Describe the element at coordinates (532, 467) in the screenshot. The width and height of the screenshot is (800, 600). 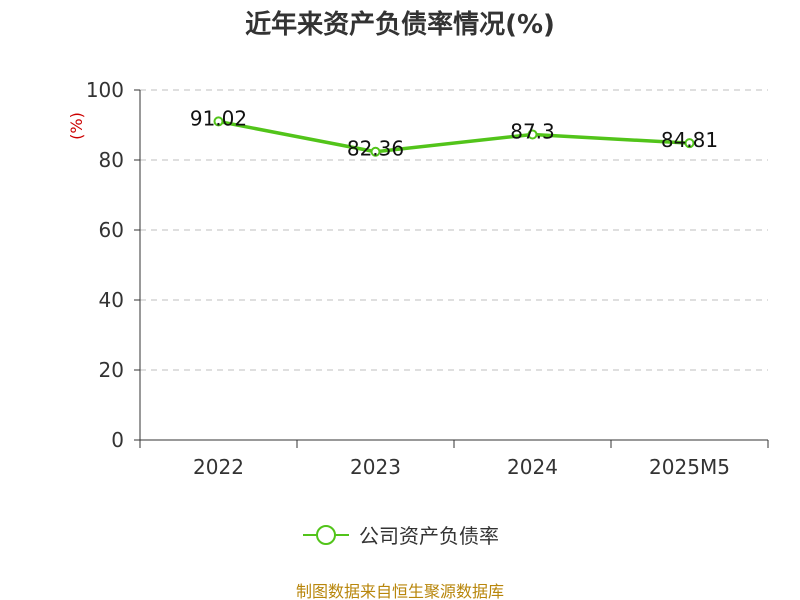
I see `x-tick-label: 2024` at that location.